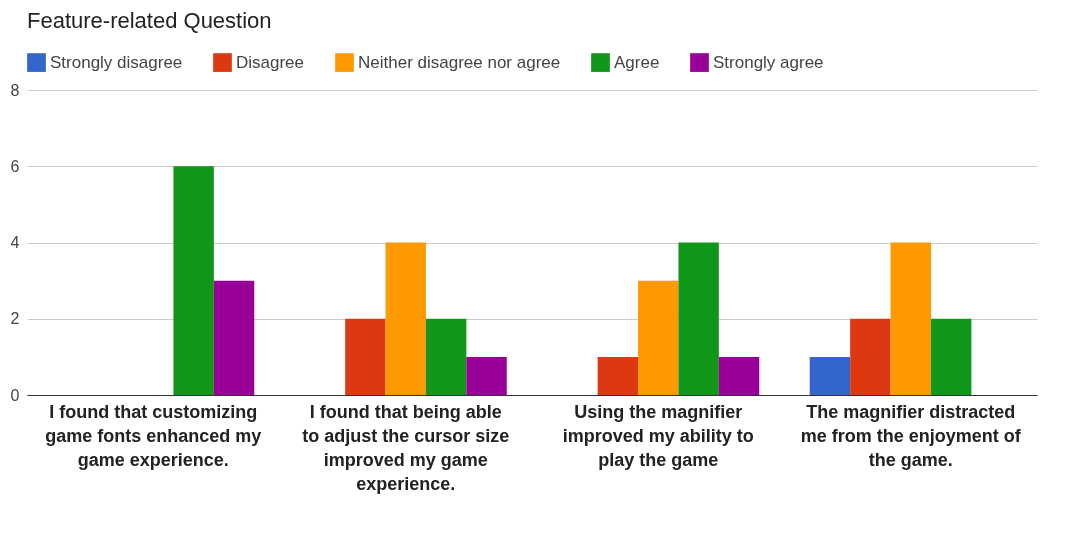 Image resolution: width=1091 pixels, height=541 pixels. Describe the element at coordinates (15, 395) in the screenshot. I see `y-tick-label: 0` at that location.